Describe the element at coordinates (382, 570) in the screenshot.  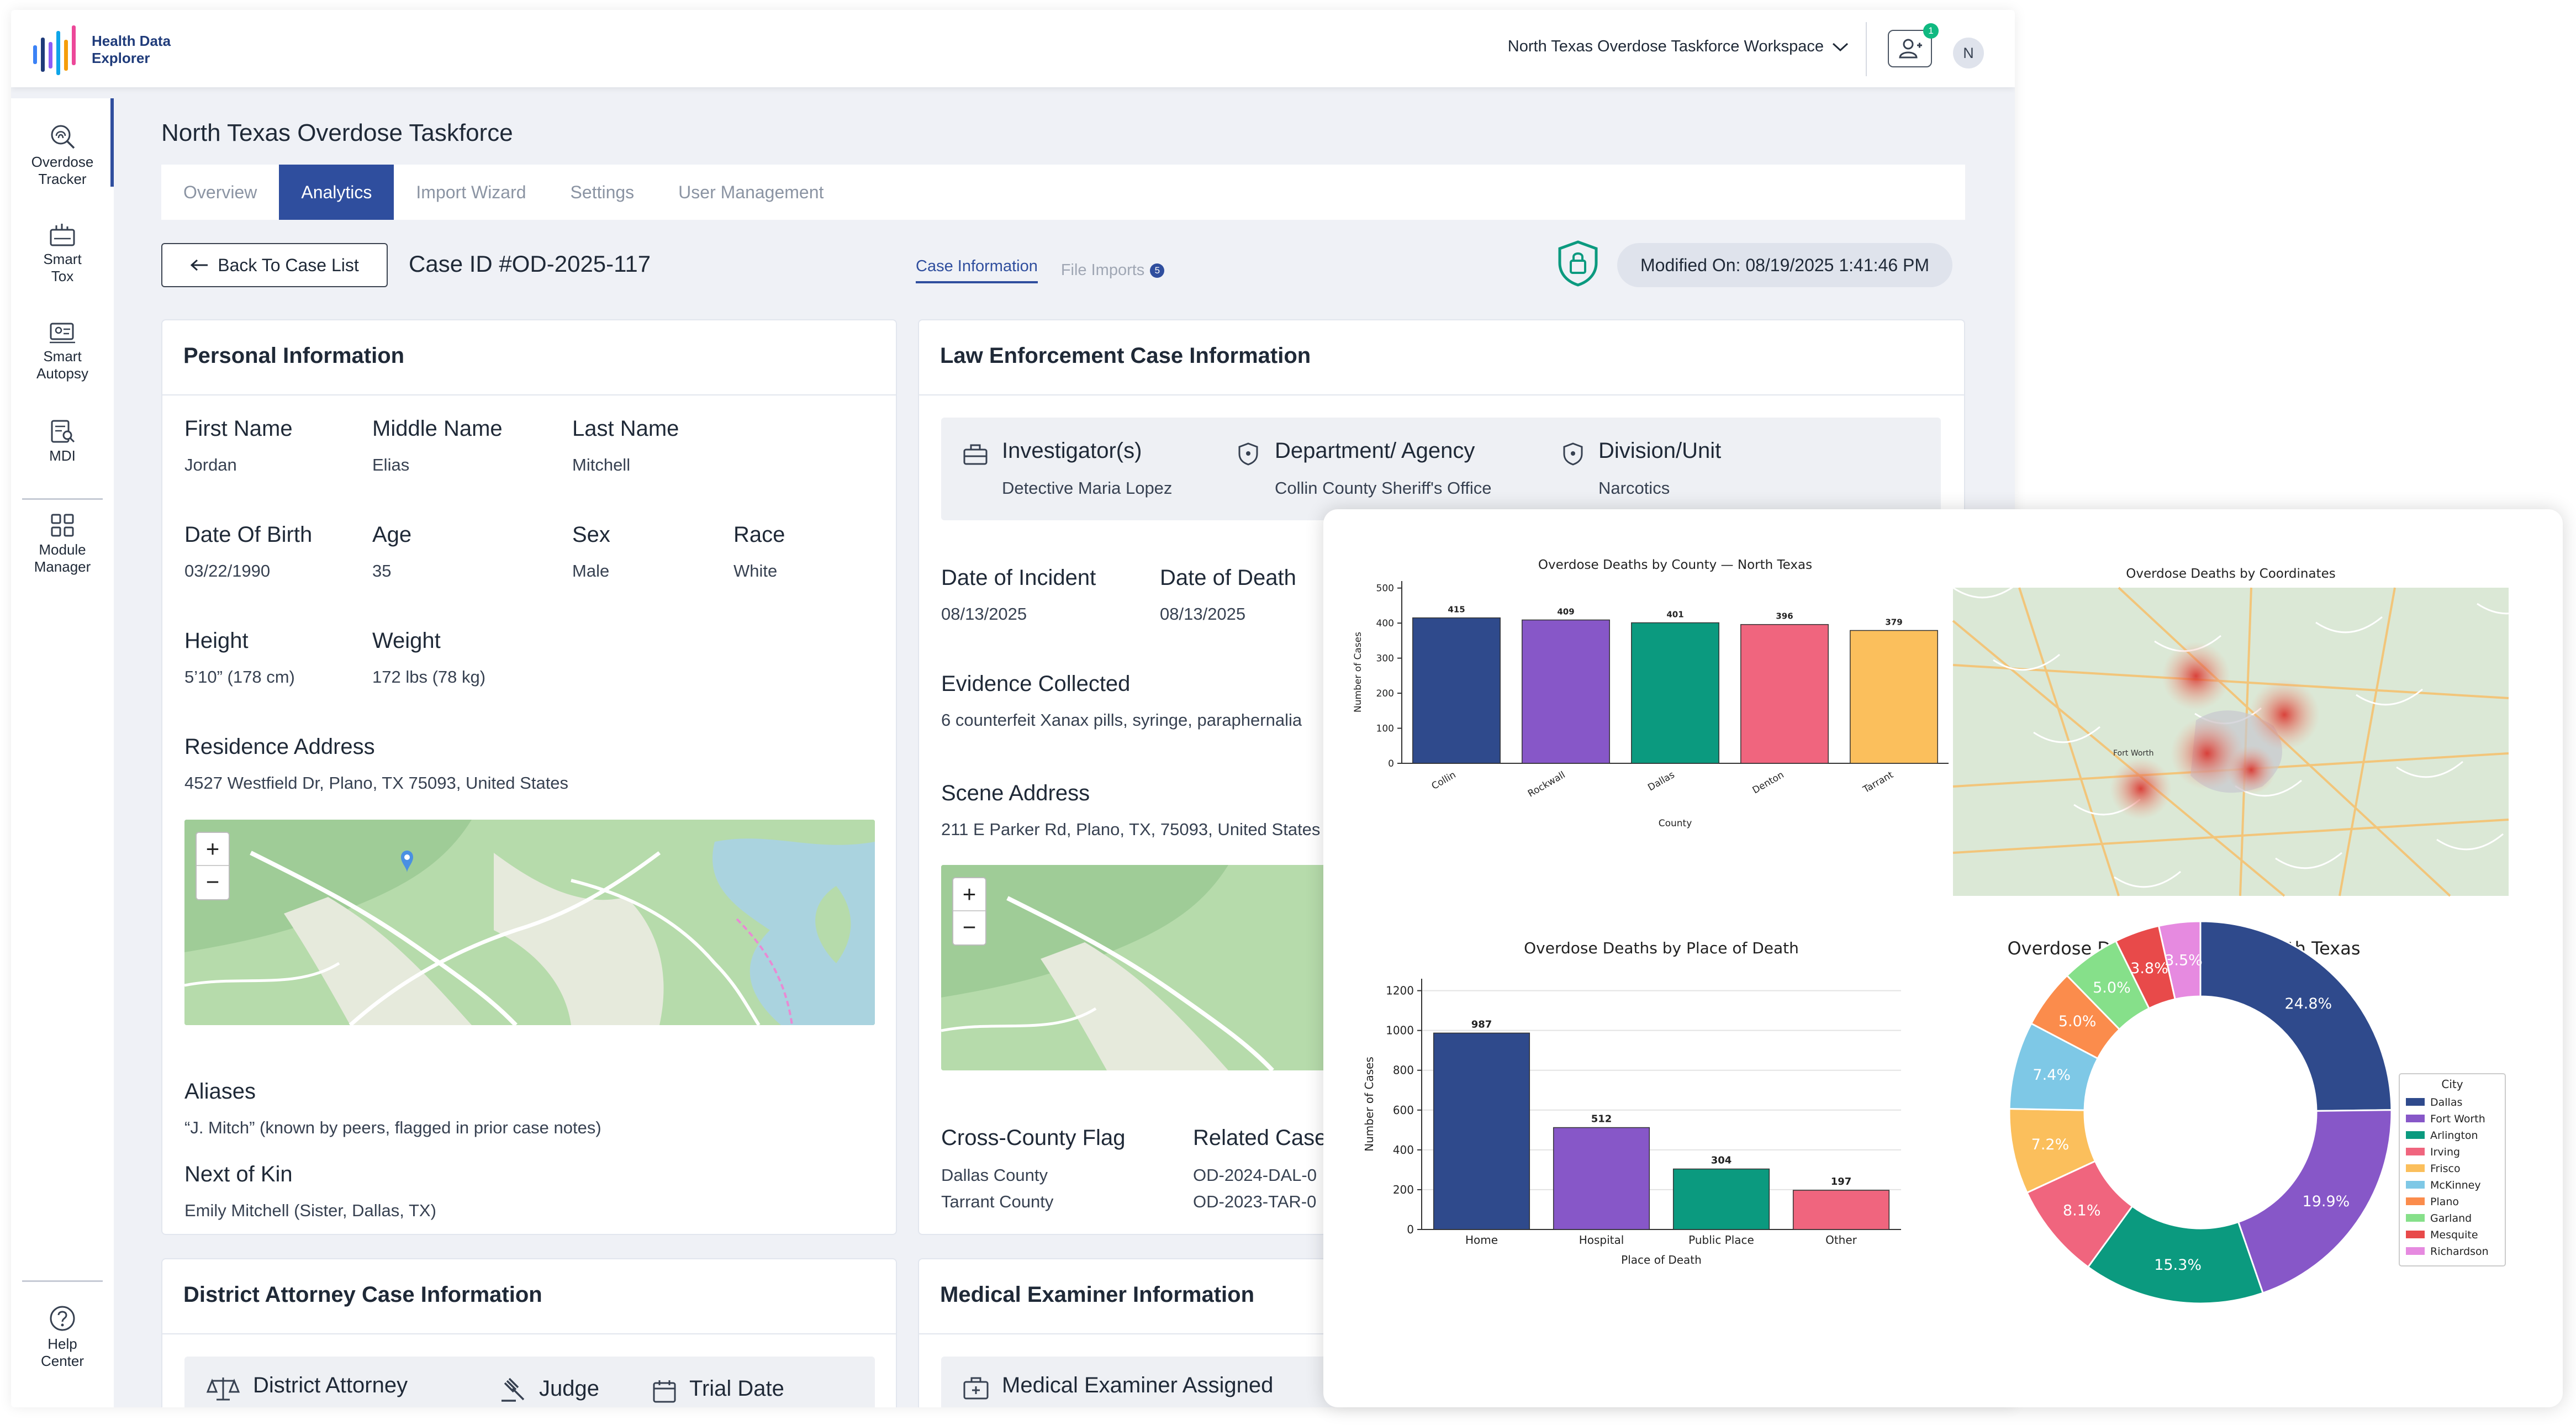
I see `age-value: 35` at that location.